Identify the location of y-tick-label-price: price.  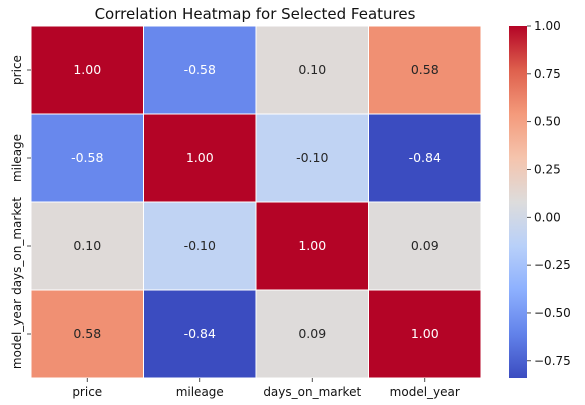
(17, 70).